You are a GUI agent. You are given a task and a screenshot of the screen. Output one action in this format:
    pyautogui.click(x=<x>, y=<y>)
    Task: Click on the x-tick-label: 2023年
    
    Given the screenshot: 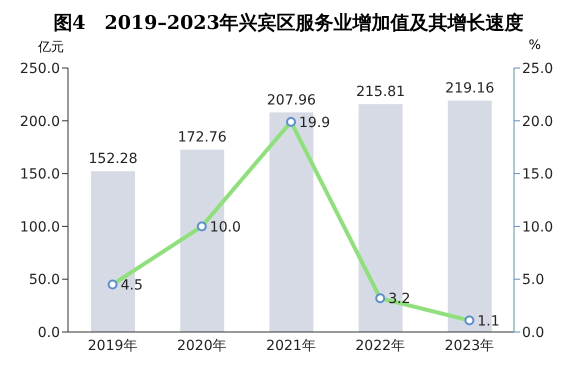 What is the action you would take?
    pyautogui.click(x=469, y=346)
    